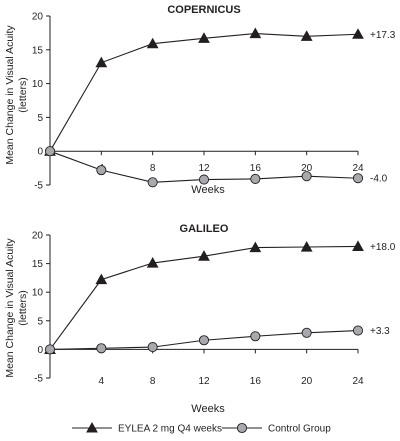 This screenshot has width=400, height=441. I want to click on legend-circle-icon, so click(242, 428).